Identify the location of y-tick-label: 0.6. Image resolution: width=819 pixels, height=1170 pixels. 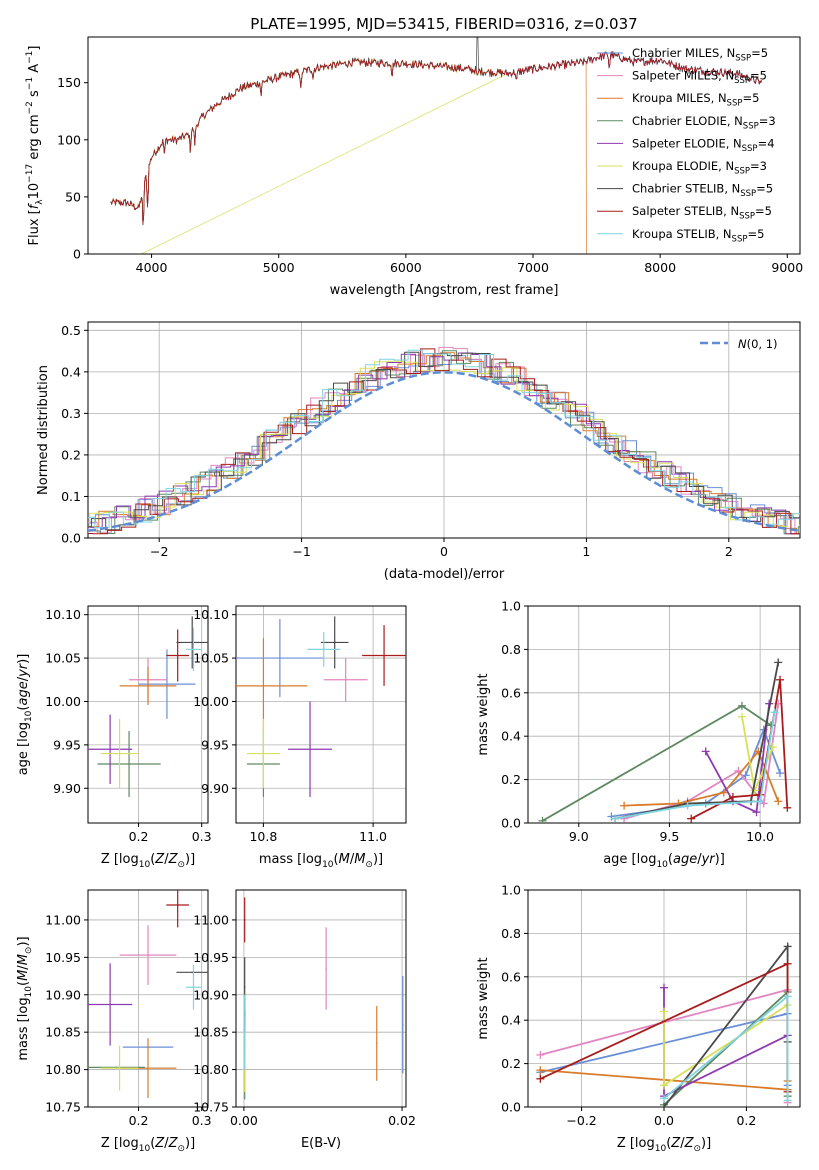
(511, 976).